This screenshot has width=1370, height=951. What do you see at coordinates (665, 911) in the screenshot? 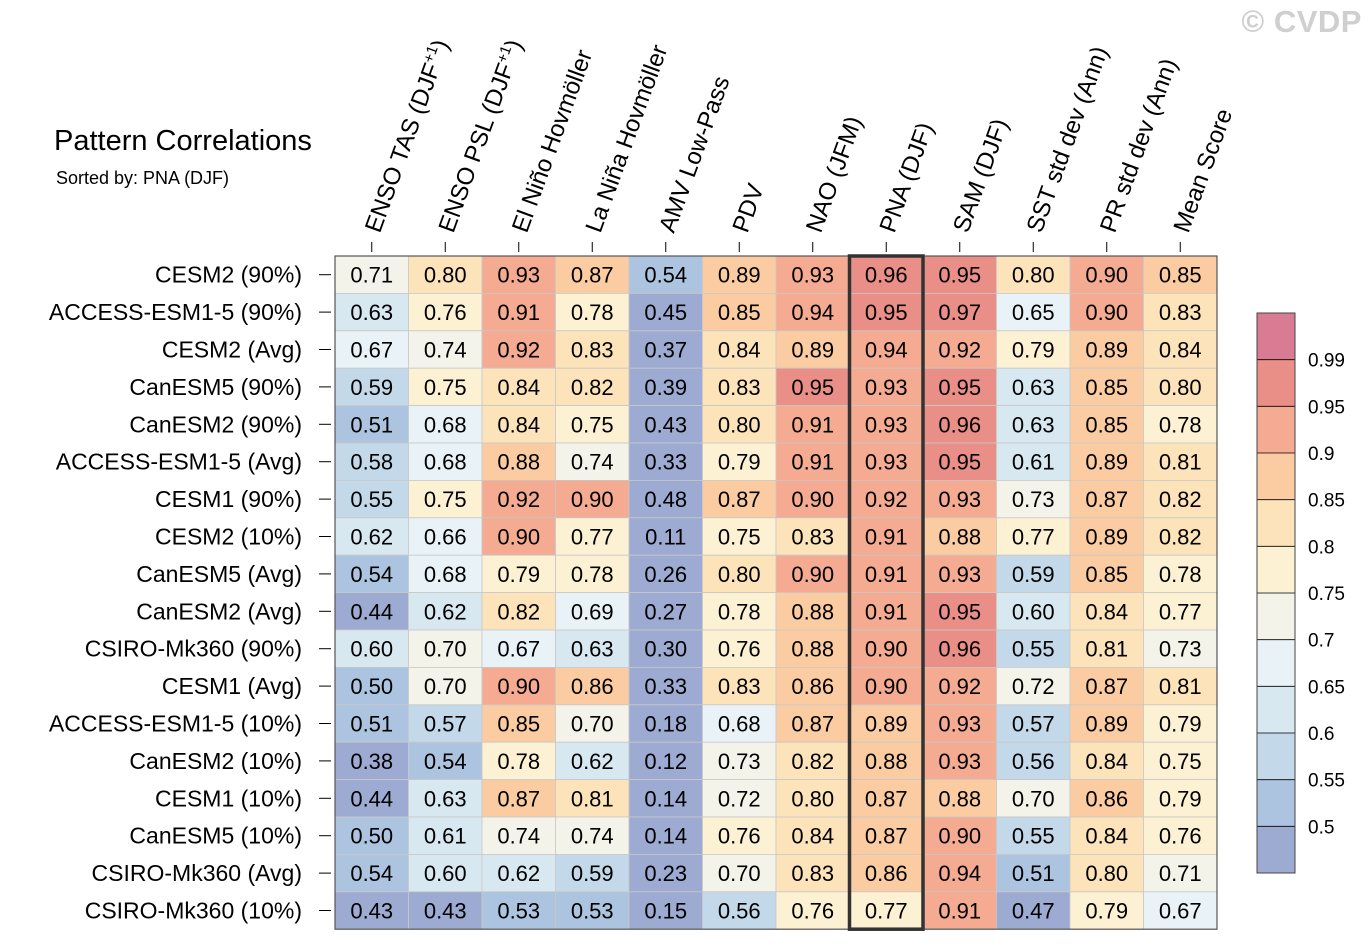
I see `cell-value-label: 0.15` at bounding box center [665, 911].